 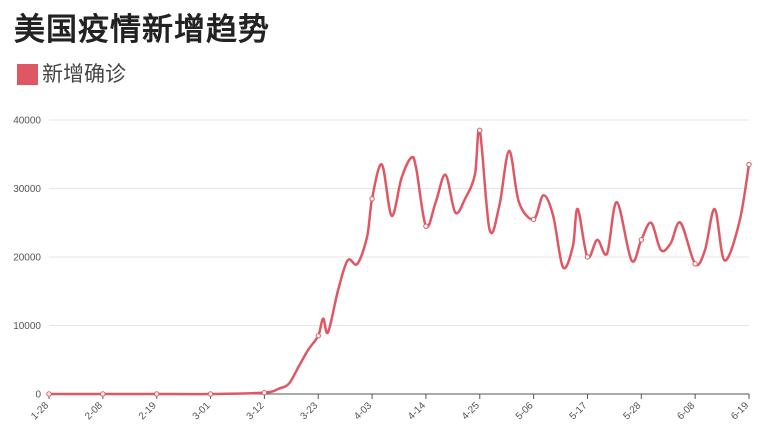 I want to click on y-tick-label-40000: 40000, so click(x=27, y=121).